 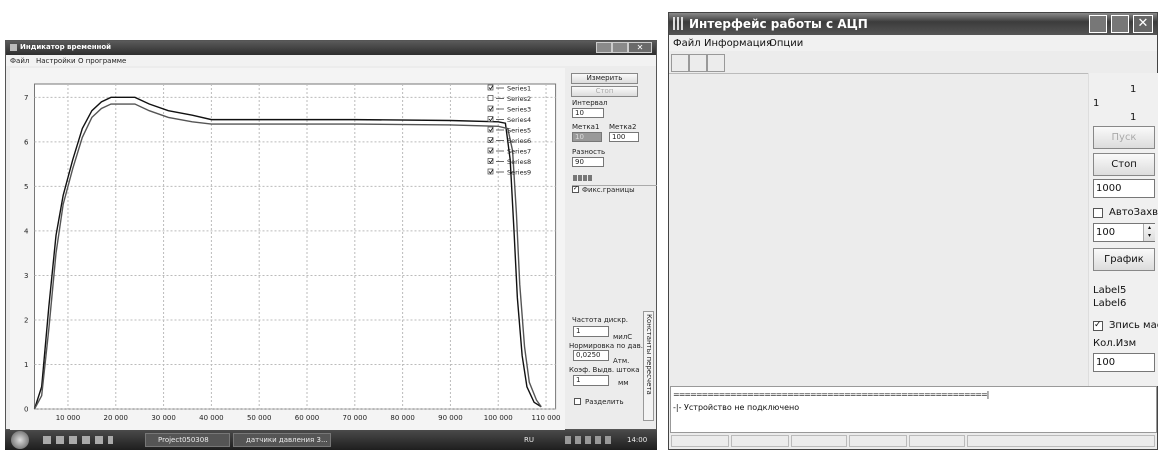 I want to click on label: Label6, so click(x=1110, y=303).